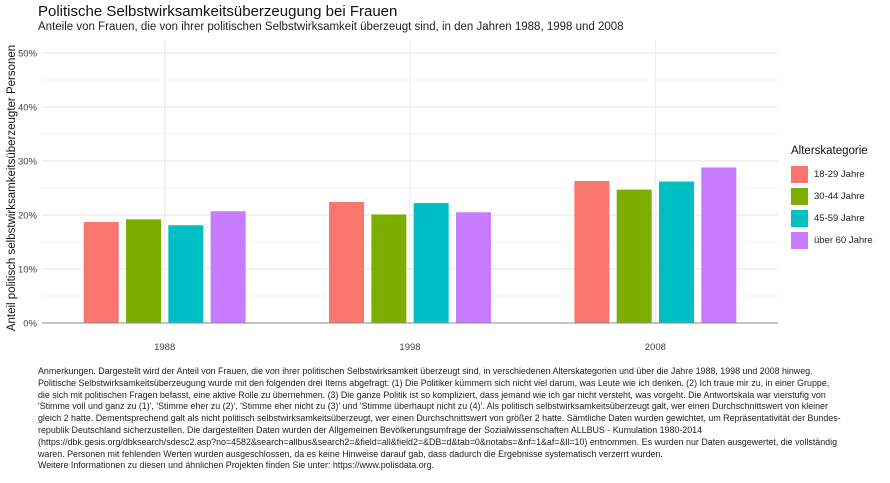  I want to click on legend-item: über 60 Jahre, so click(832, 240).